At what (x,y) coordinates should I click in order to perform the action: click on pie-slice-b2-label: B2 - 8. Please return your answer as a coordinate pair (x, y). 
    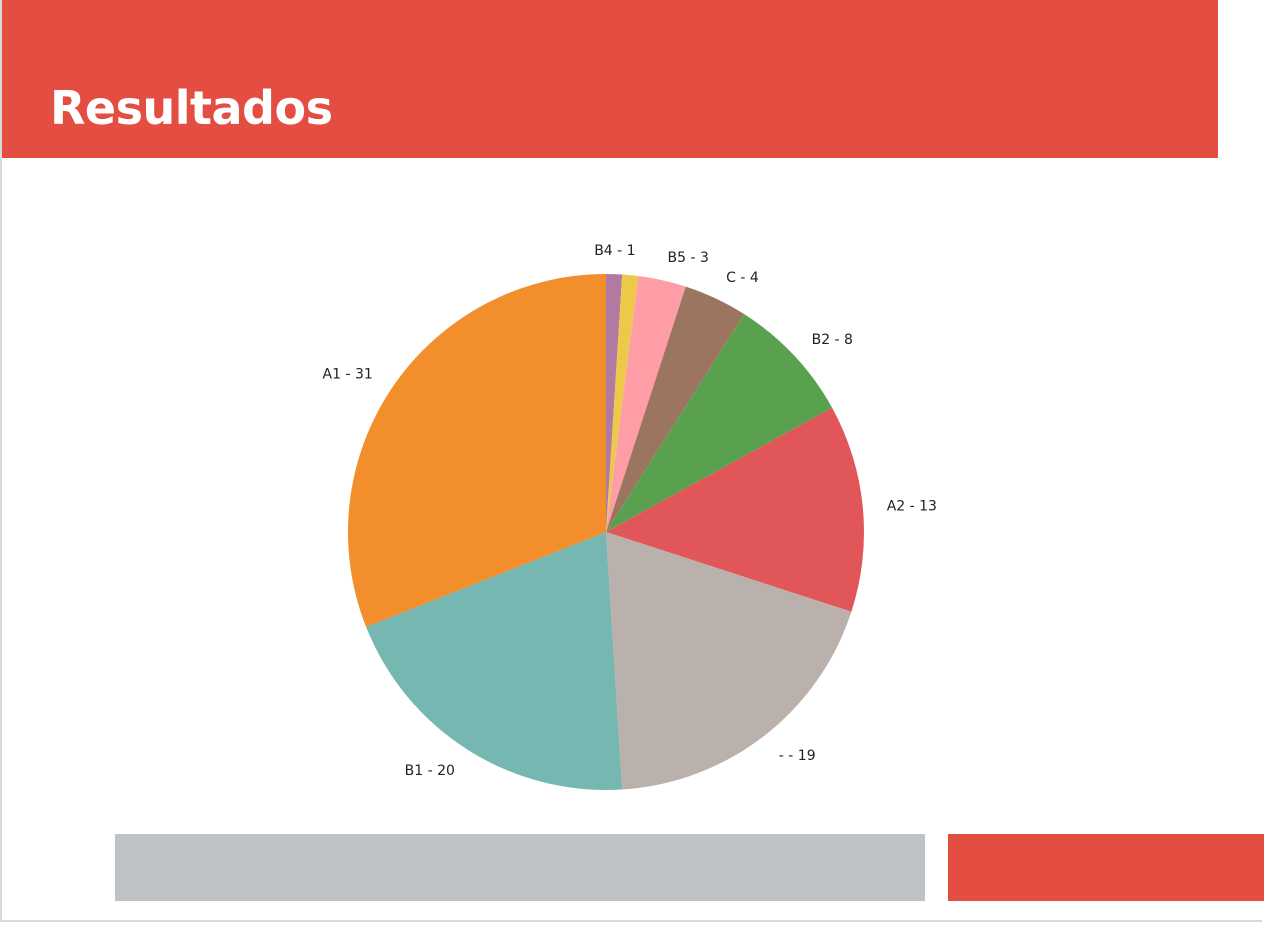
    Looking at the image, I should click on (832, 340).